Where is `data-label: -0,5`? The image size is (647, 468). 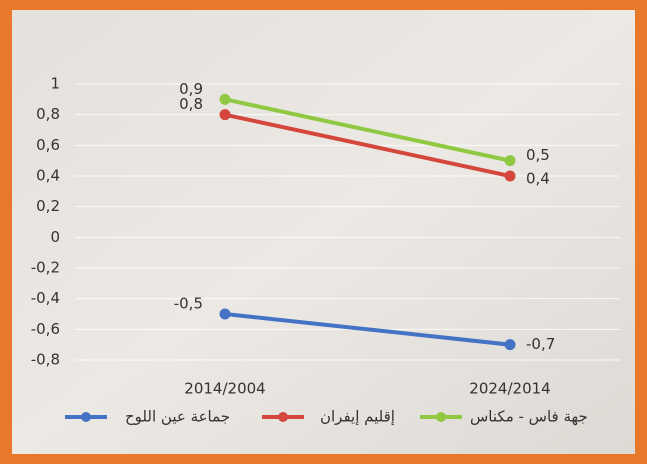
data-label: -0,5 is located at coordinates (188, 304).